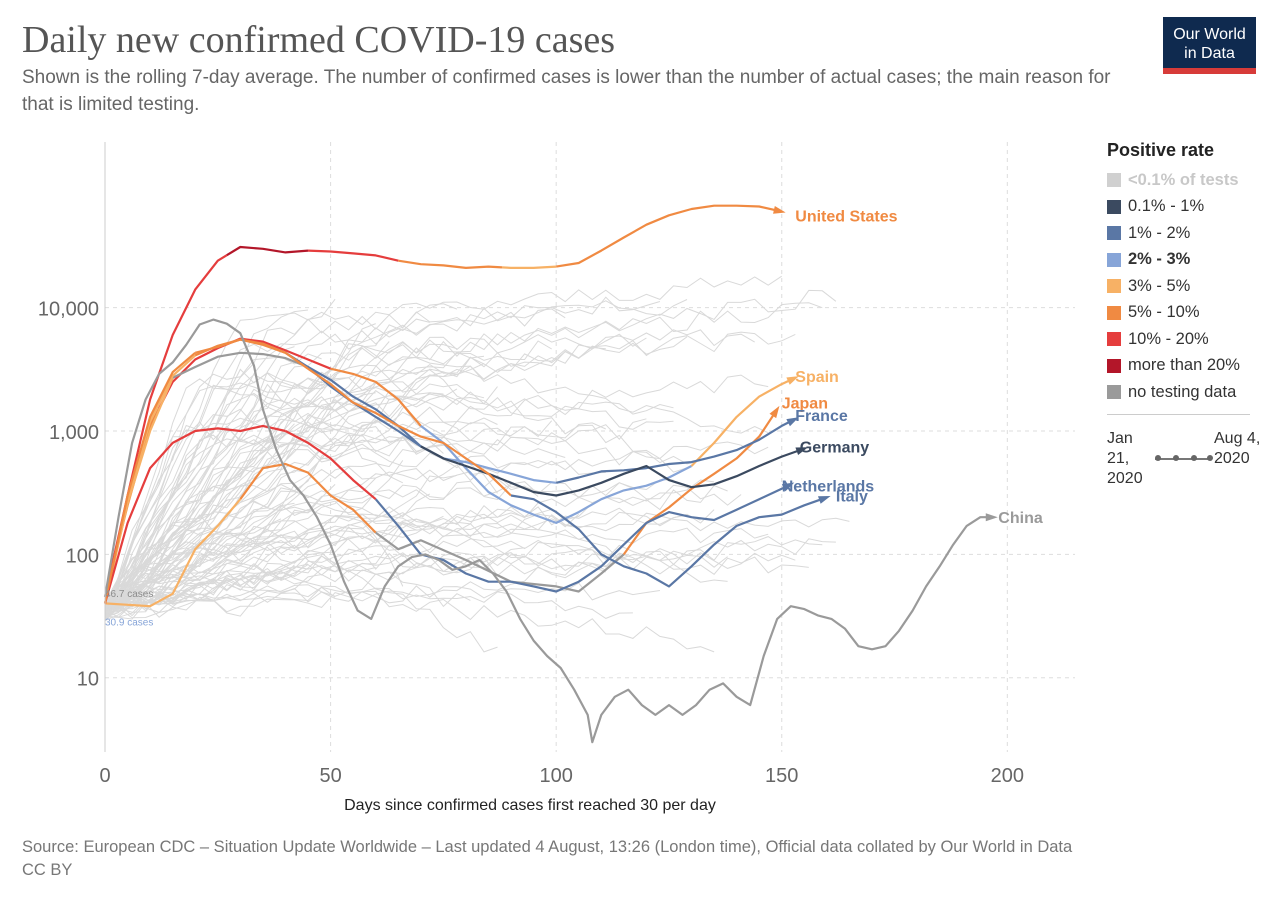  I want to click on start-annotation: 30.9 cases, so click(129, 622).